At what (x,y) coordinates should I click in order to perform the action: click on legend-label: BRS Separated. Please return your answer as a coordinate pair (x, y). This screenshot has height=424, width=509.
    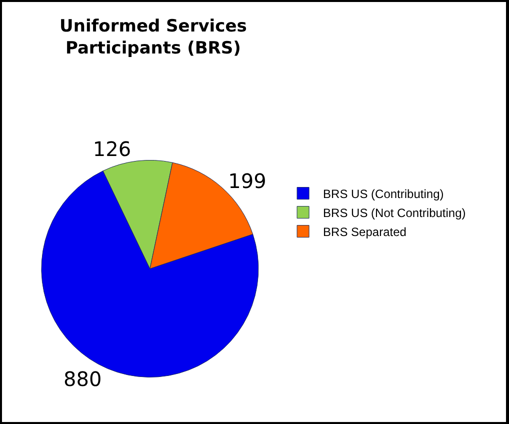
    Looking at the image, I should click on (364, 231).